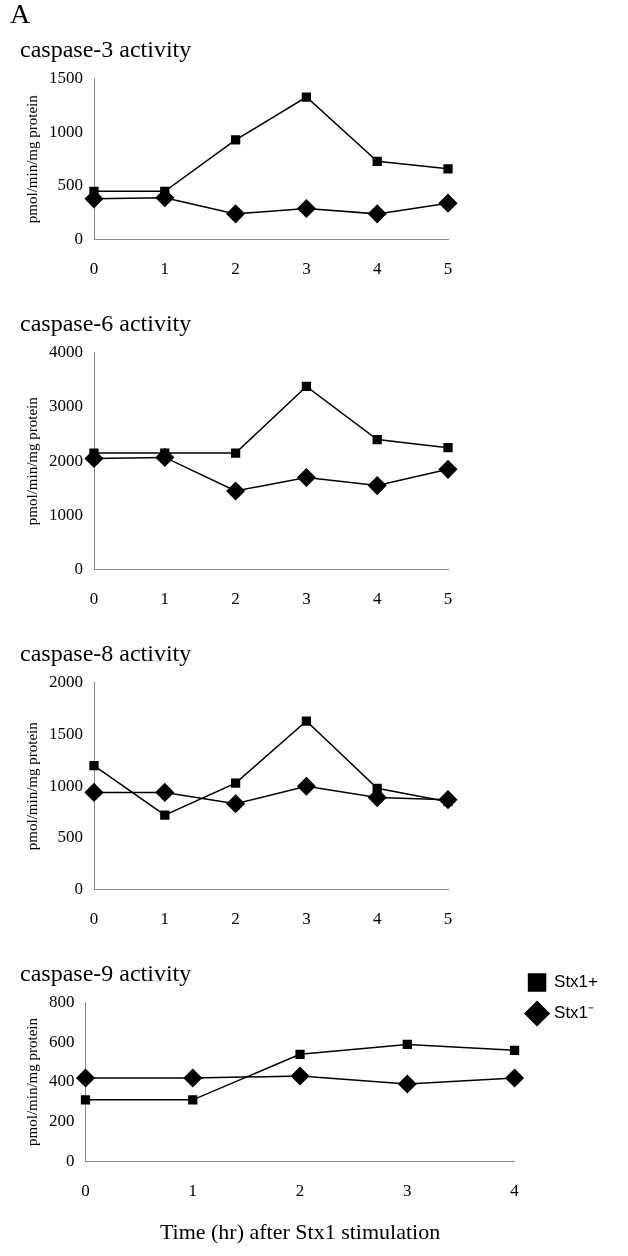  What do you see at coordinates (66, 352) in the screenshot?
I see `y-tick-label: 4000` at bounding box center [66, 352].